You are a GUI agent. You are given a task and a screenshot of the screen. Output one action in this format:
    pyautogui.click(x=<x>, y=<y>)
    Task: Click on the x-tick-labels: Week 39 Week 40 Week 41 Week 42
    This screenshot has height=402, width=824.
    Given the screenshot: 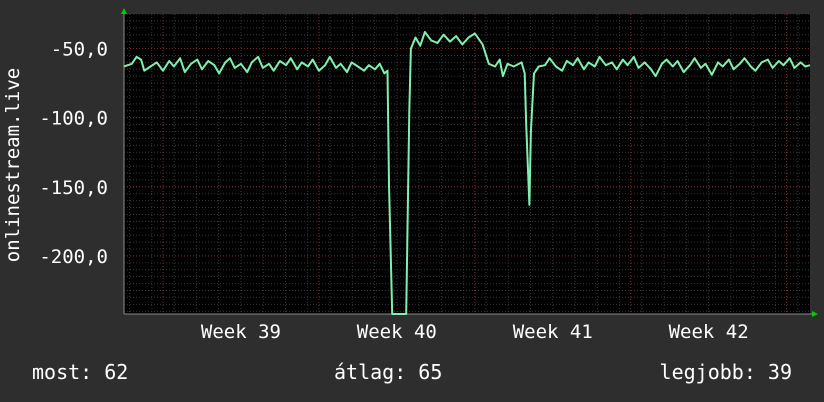 What is the action you would take?
    pyautogui.click(x=475, y=332)
    